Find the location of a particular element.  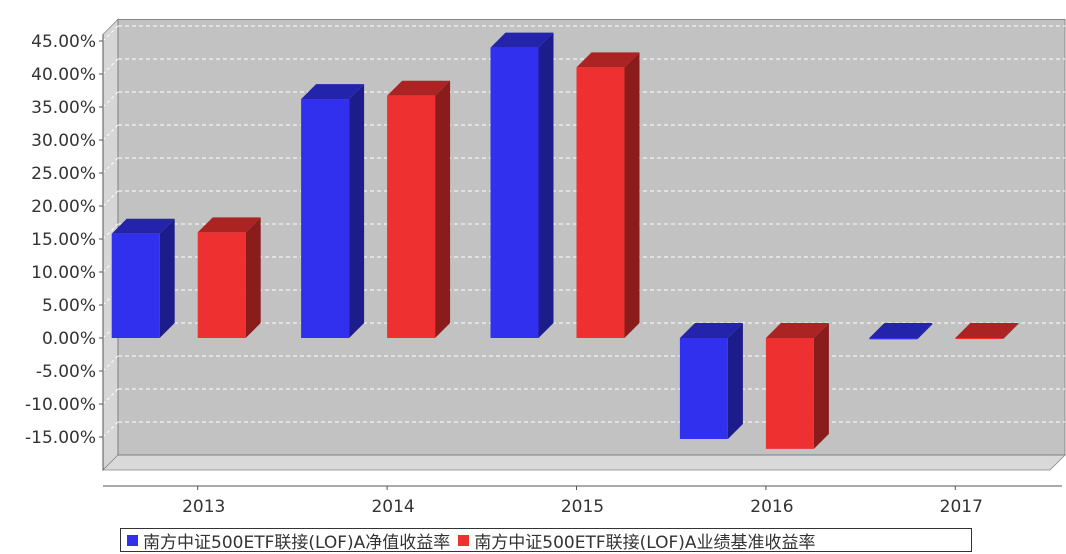

x-tick-label: 2016 is located at coordinates (771, 507).